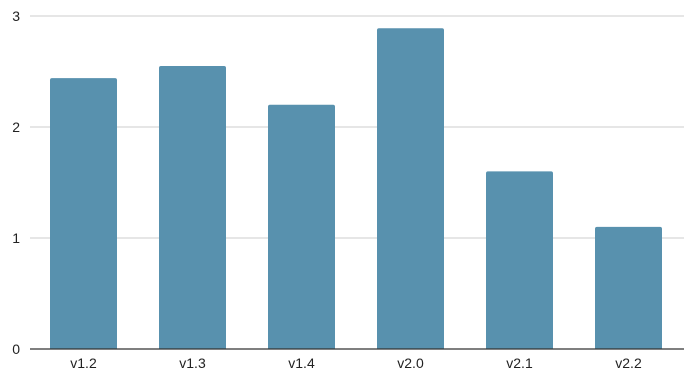 The width and height of the screenshot is (686, 377). I want to click on x-tick-label: v2.2, so click(628, 363).